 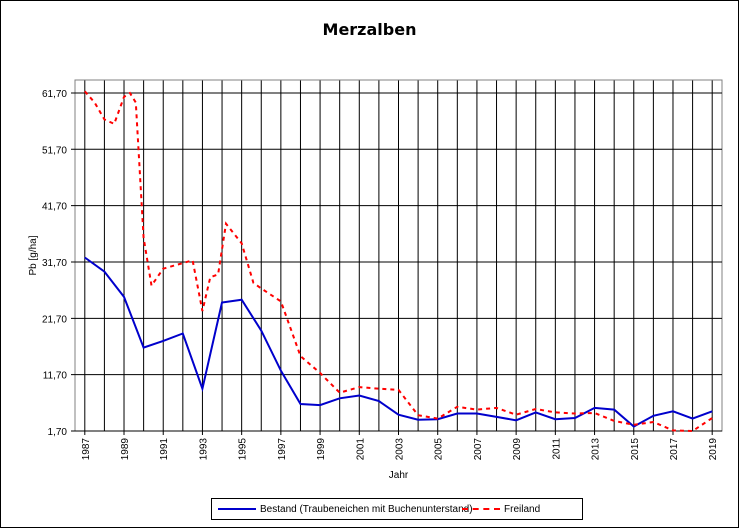 What do you see at coordinates (237, 509) in the screenshot?
I see `legend-swatch-bestand` at bounding box center [237, 509].